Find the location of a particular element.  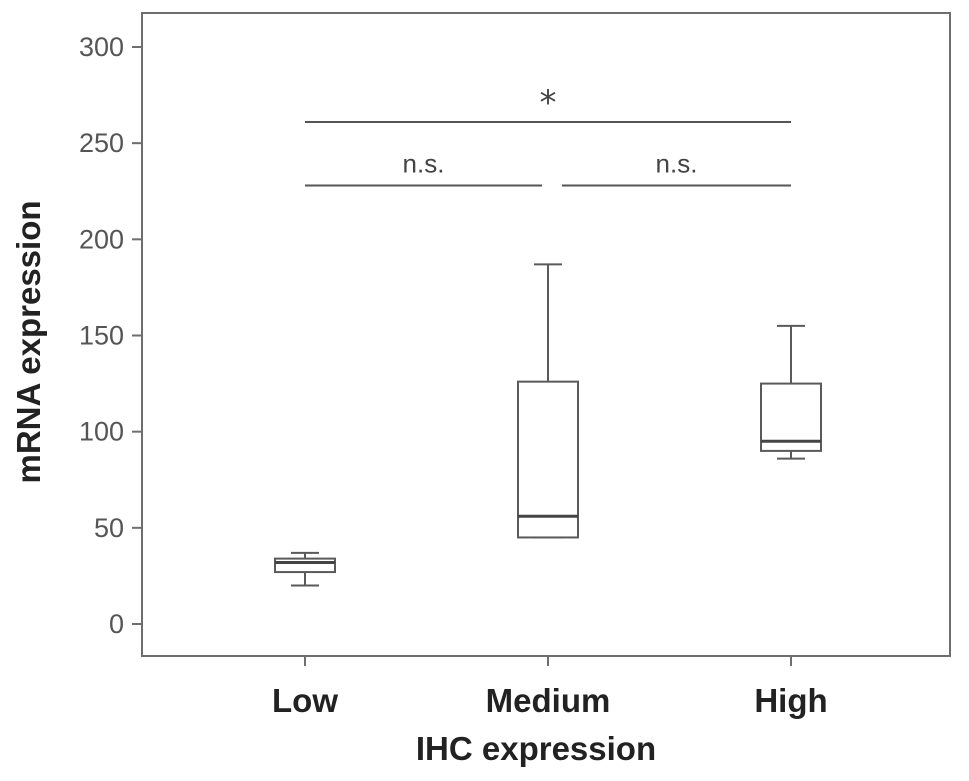

iqr-box-low is located at coordinates (305, 565).